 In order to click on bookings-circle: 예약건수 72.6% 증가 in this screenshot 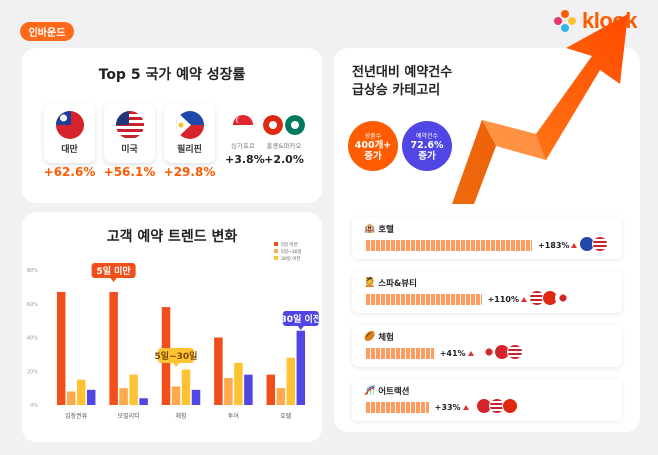, I will do `click(427, 146)`.